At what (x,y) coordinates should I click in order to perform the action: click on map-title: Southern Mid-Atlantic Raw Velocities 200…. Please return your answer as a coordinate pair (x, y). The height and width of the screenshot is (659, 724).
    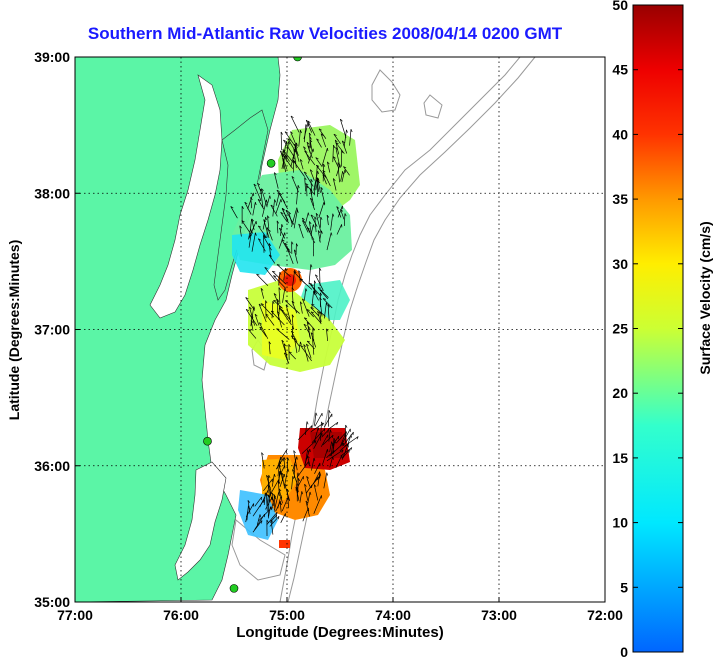
    Looking at the image, I should click on (325, 33).